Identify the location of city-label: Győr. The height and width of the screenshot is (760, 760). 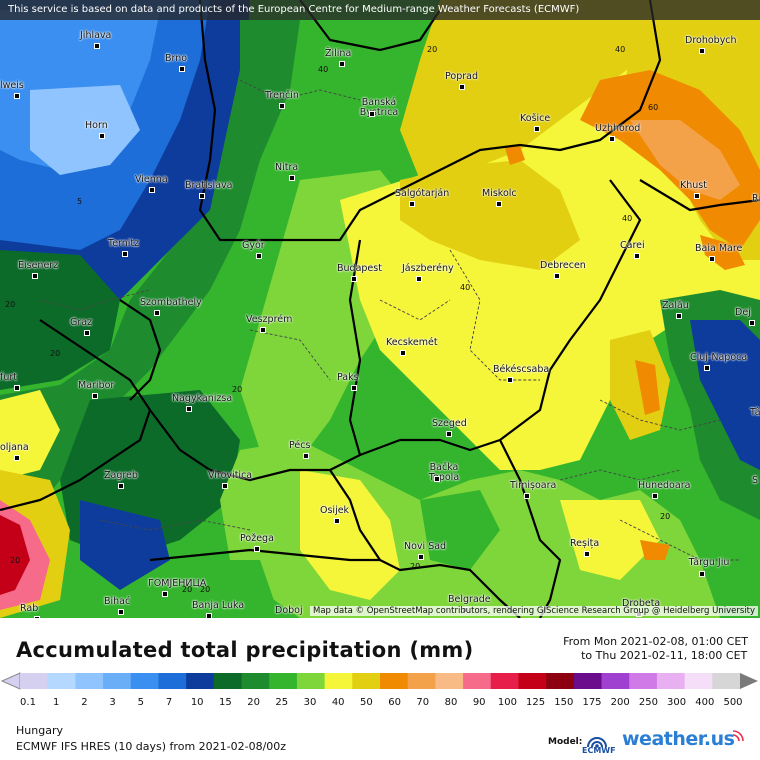
(253, 245).